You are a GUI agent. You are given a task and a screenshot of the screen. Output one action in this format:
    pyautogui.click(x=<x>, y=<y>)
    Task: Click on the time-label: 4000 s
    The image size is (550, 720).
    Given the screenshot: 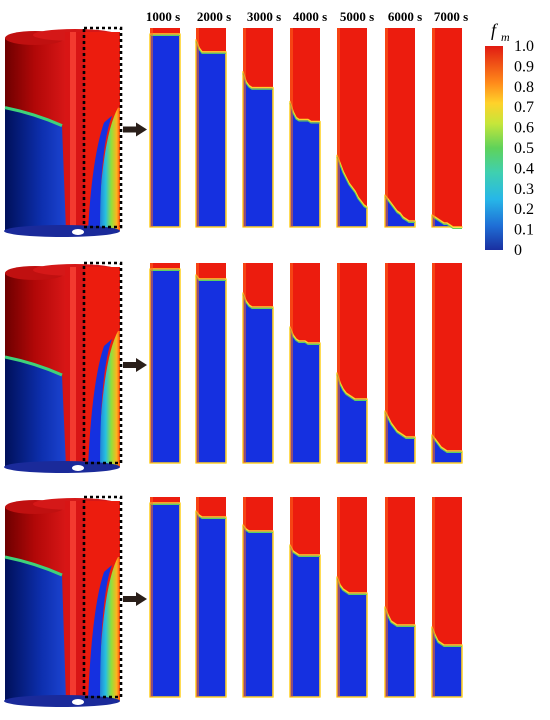 What is the action you would take?
    pyautogui.click(x=310, y=16)
    